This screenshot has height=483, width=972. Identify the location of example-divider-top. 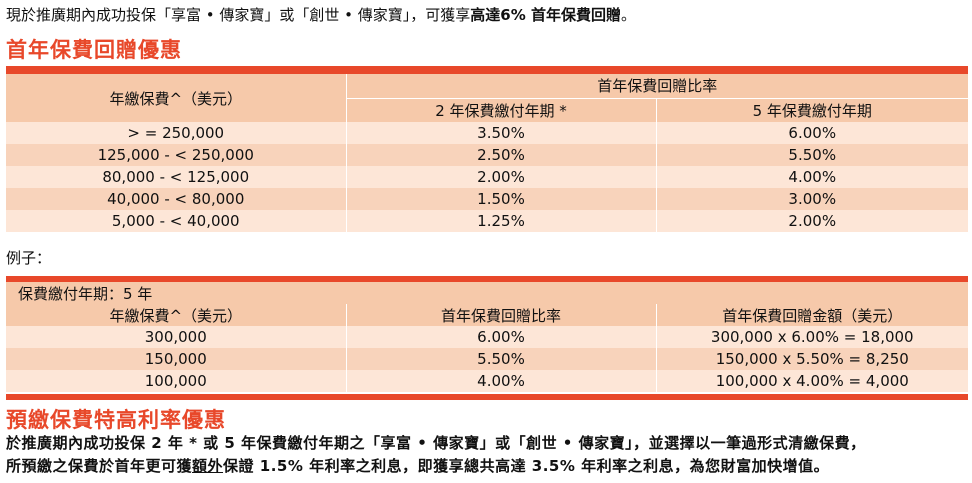
(487, 279).